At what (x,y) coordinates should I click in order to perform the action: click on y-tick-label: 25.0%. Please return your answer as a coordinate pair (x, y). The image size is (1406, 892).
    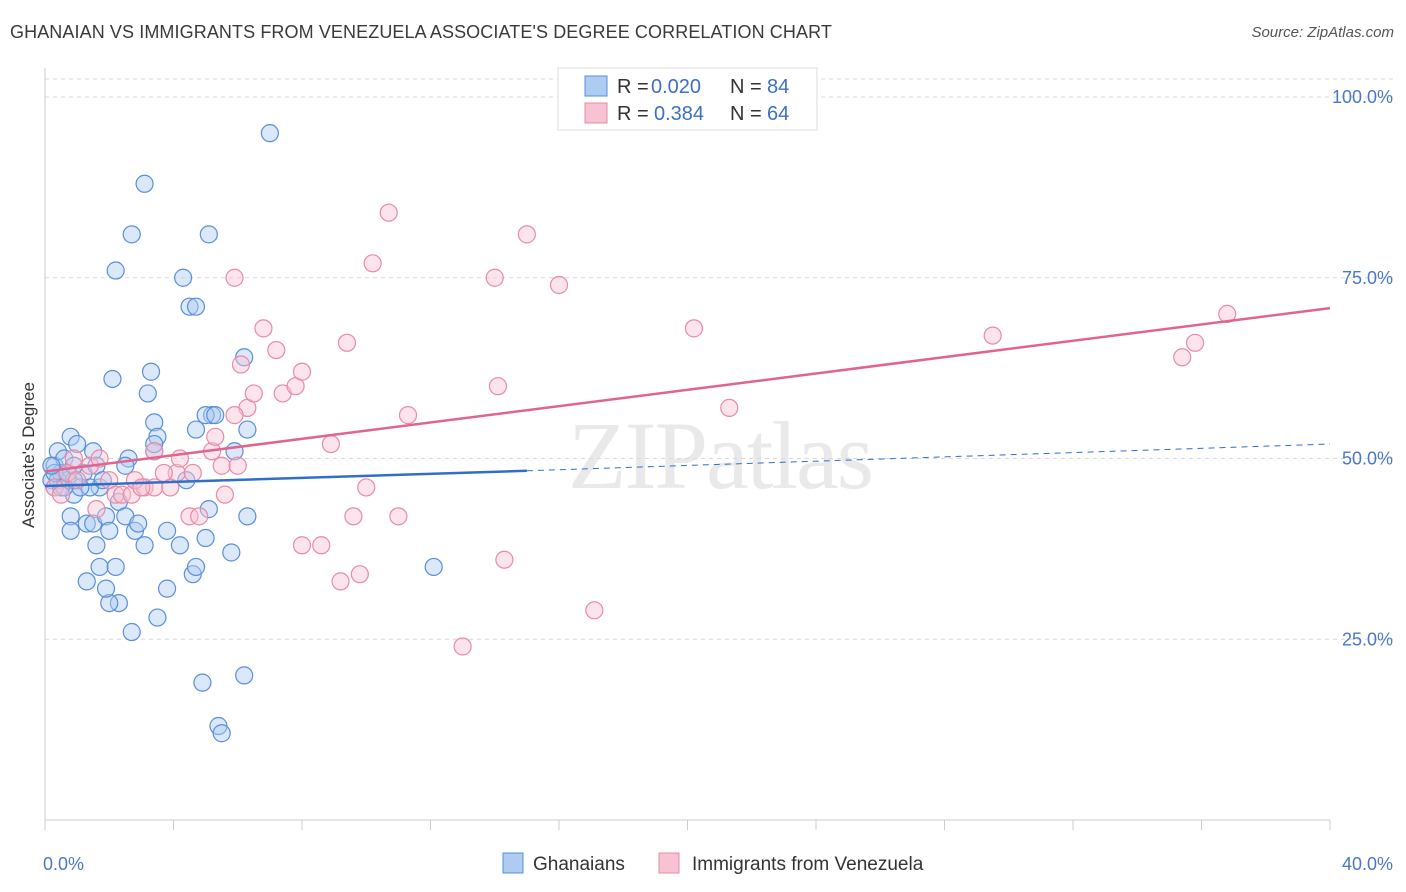
    Looking at the image, I should click on (1367, 639).